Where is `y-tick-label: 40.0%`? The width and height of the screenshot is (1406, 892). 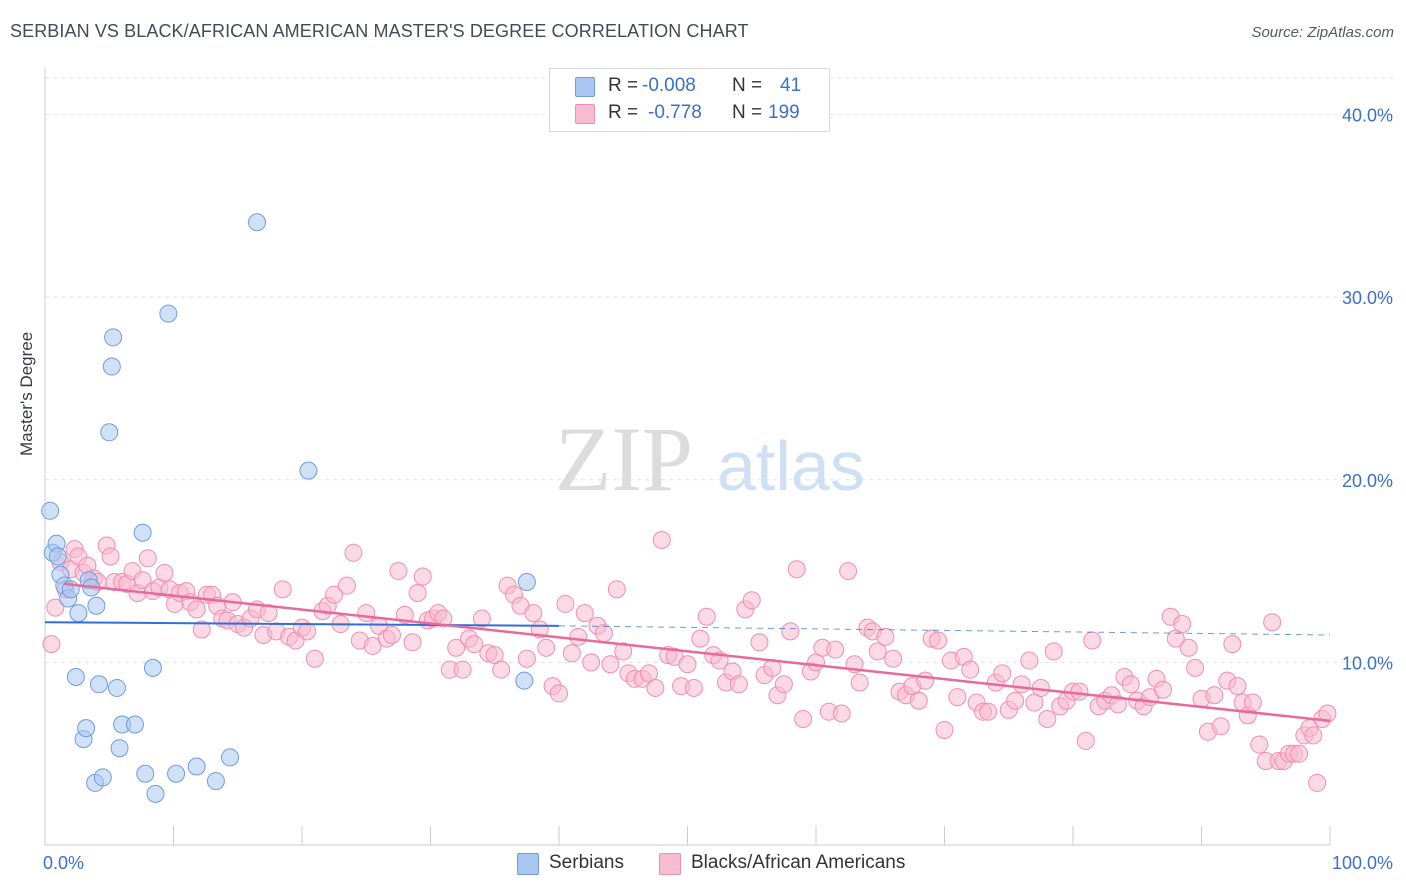
y-tick-label: 40.0% is located at coordinates (1367, 116).